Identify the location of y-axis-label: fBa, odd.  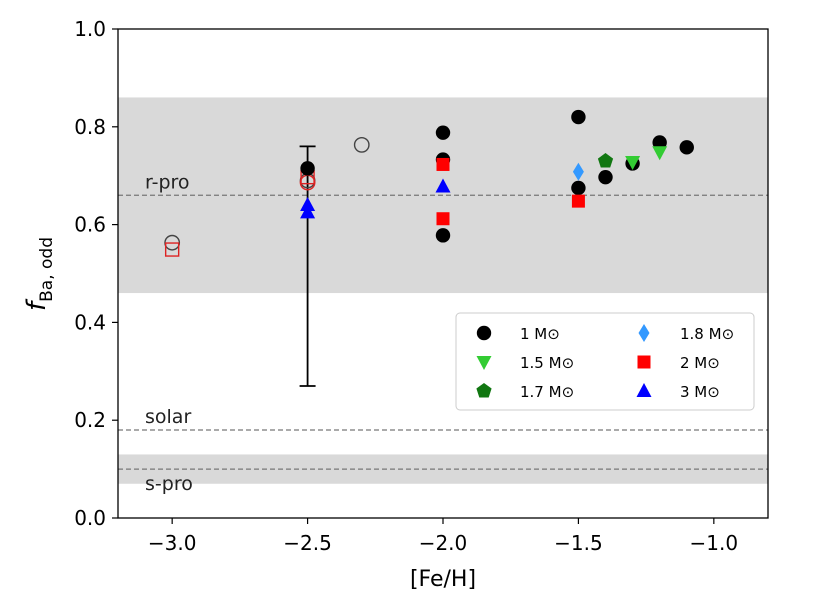
(39, 274).